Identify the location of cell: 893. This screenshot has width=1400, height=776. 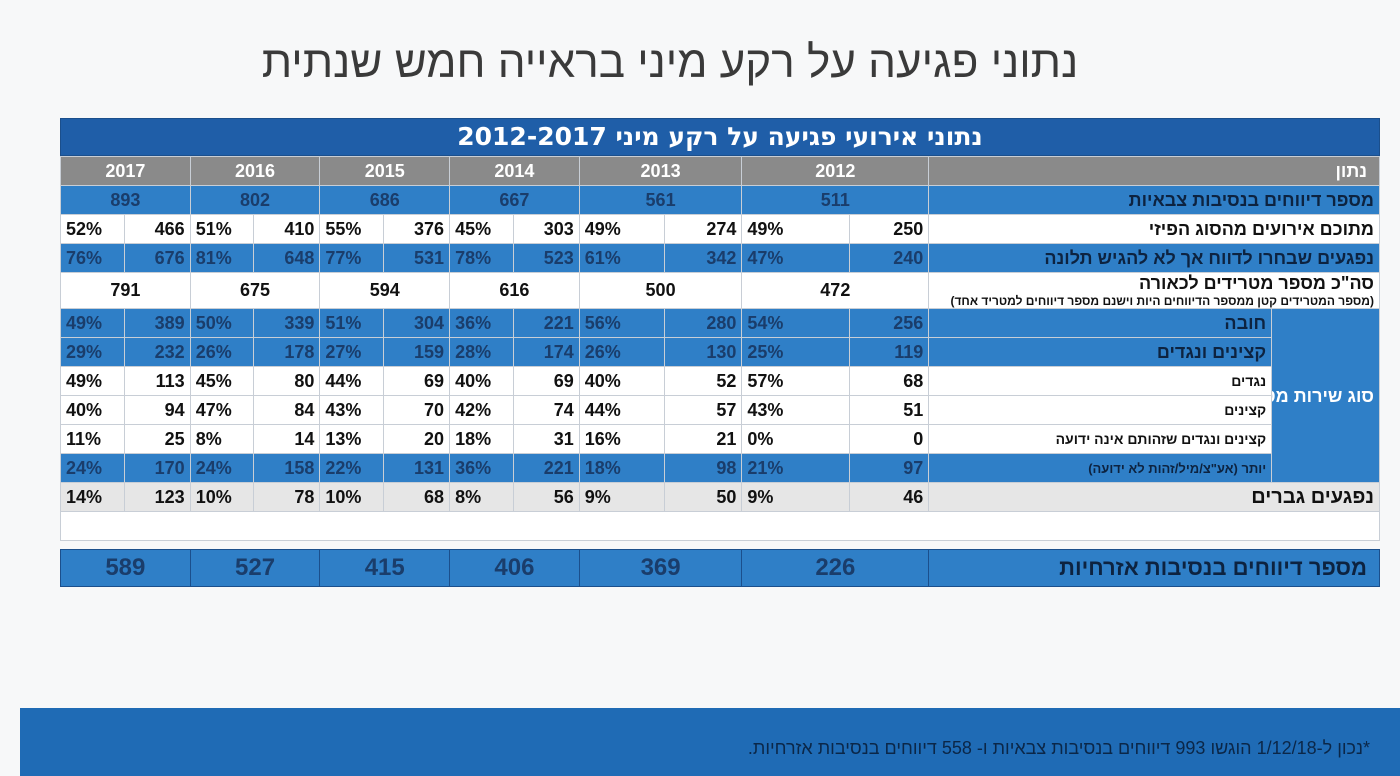
(125, 200).